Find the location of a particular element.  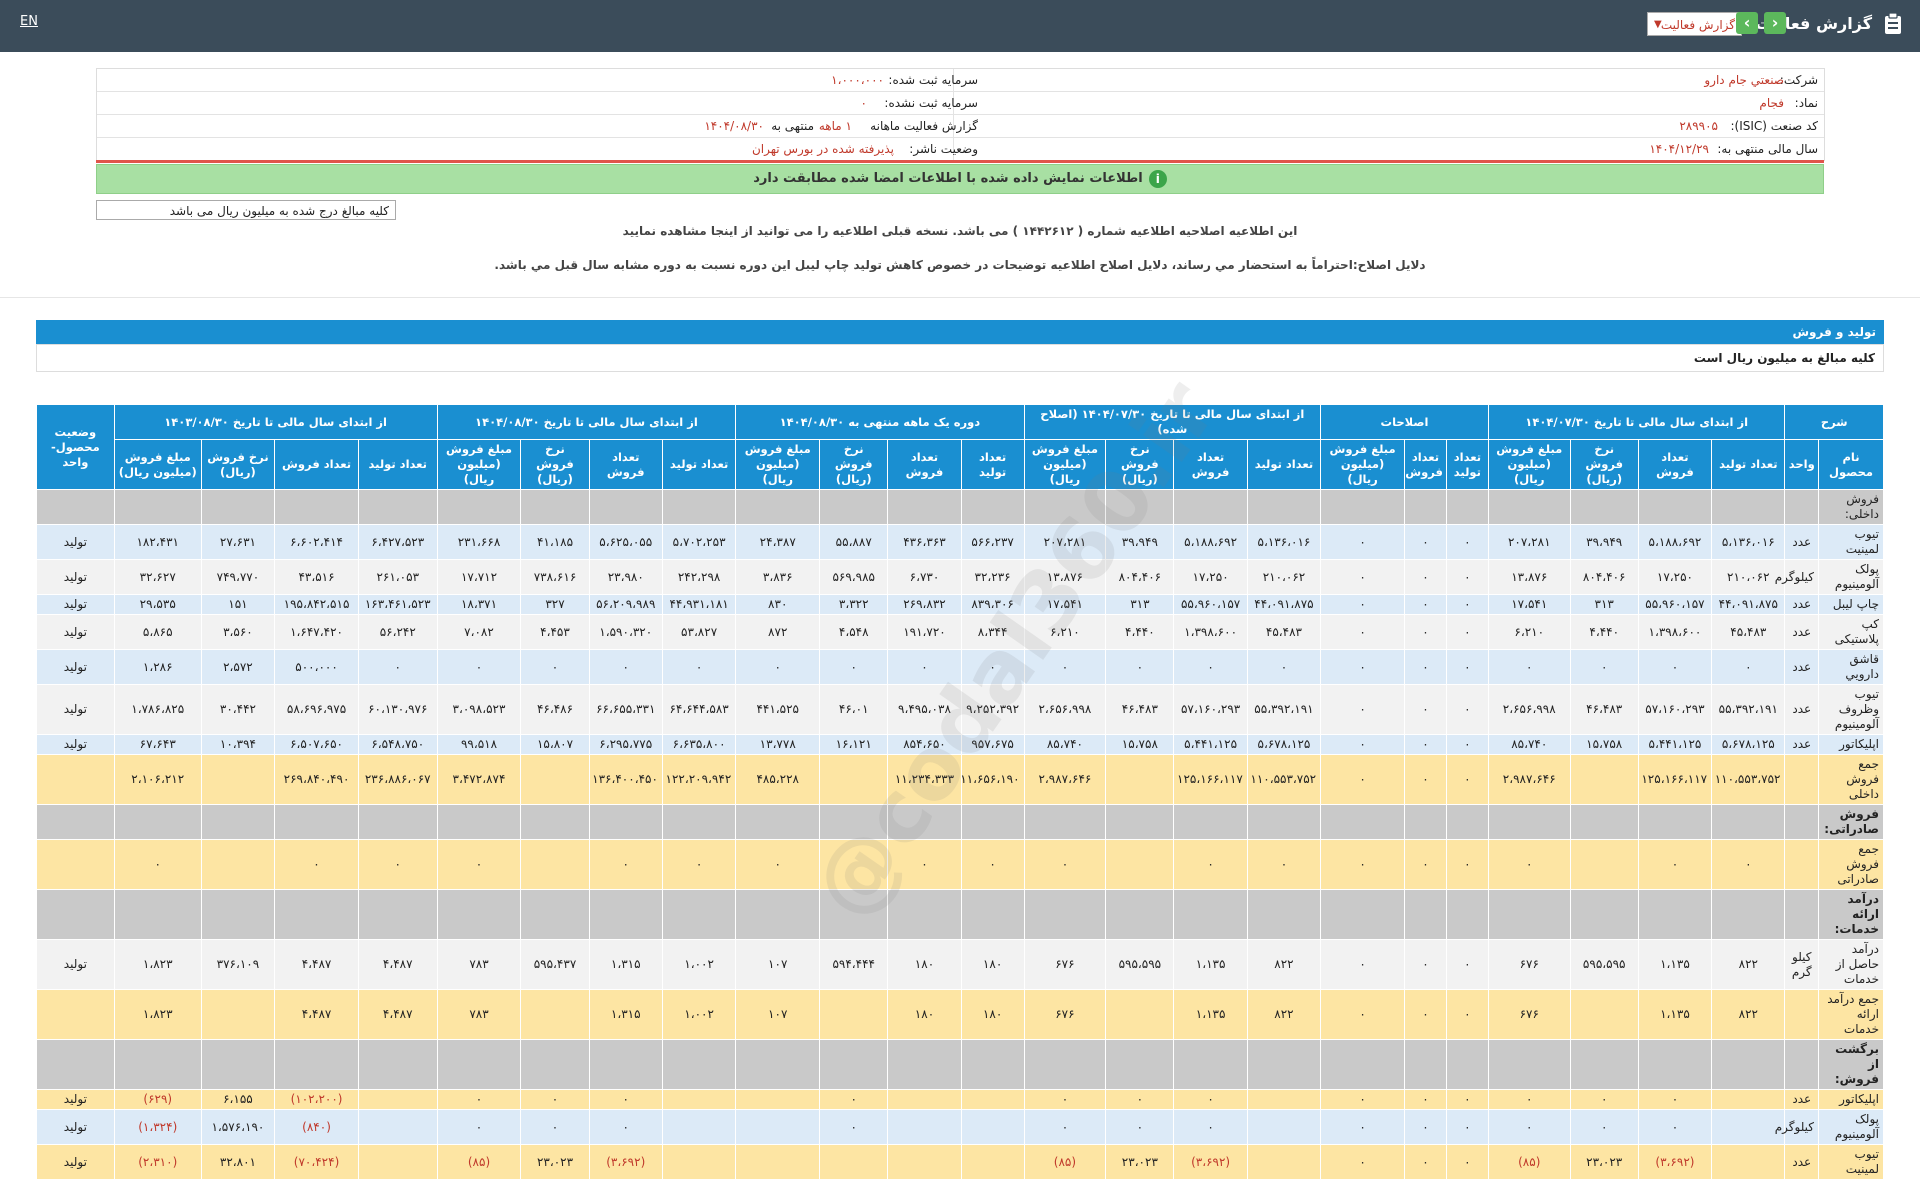

column-group-header: دوره یک ماهه منتهی به ۱۴۰۴/۰۸/۳۰ is located at coordinates (880, 422).